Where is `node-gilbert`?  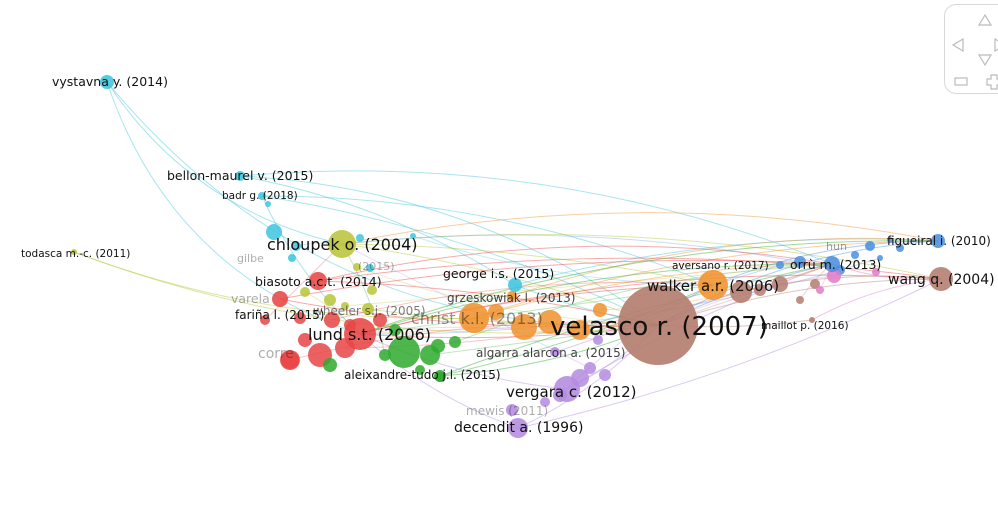 node-gilbert is located at coordinates (292, 258).